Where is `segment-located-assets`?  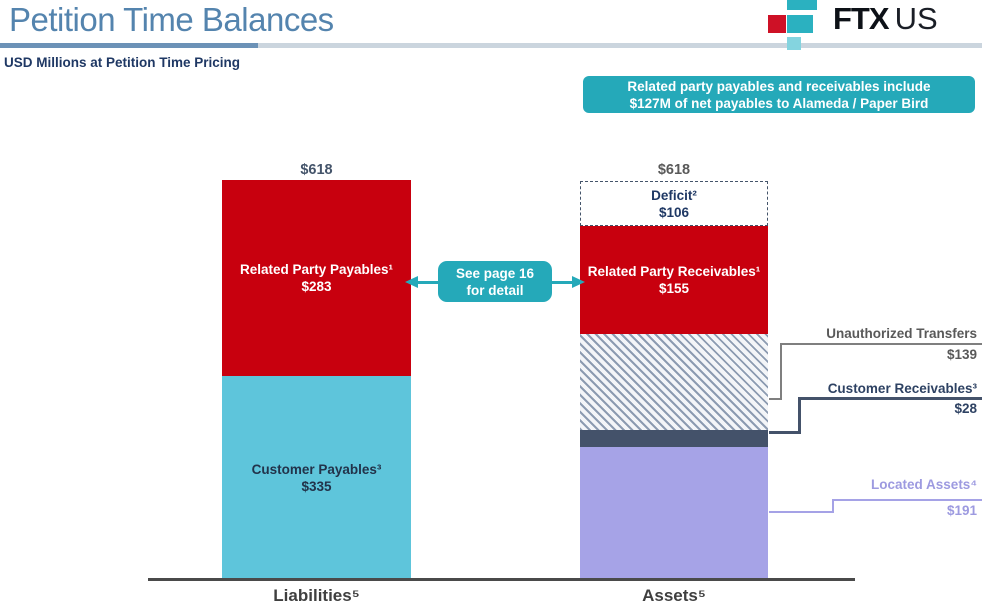 segment-located-assets is located at coordinates (674, 513).